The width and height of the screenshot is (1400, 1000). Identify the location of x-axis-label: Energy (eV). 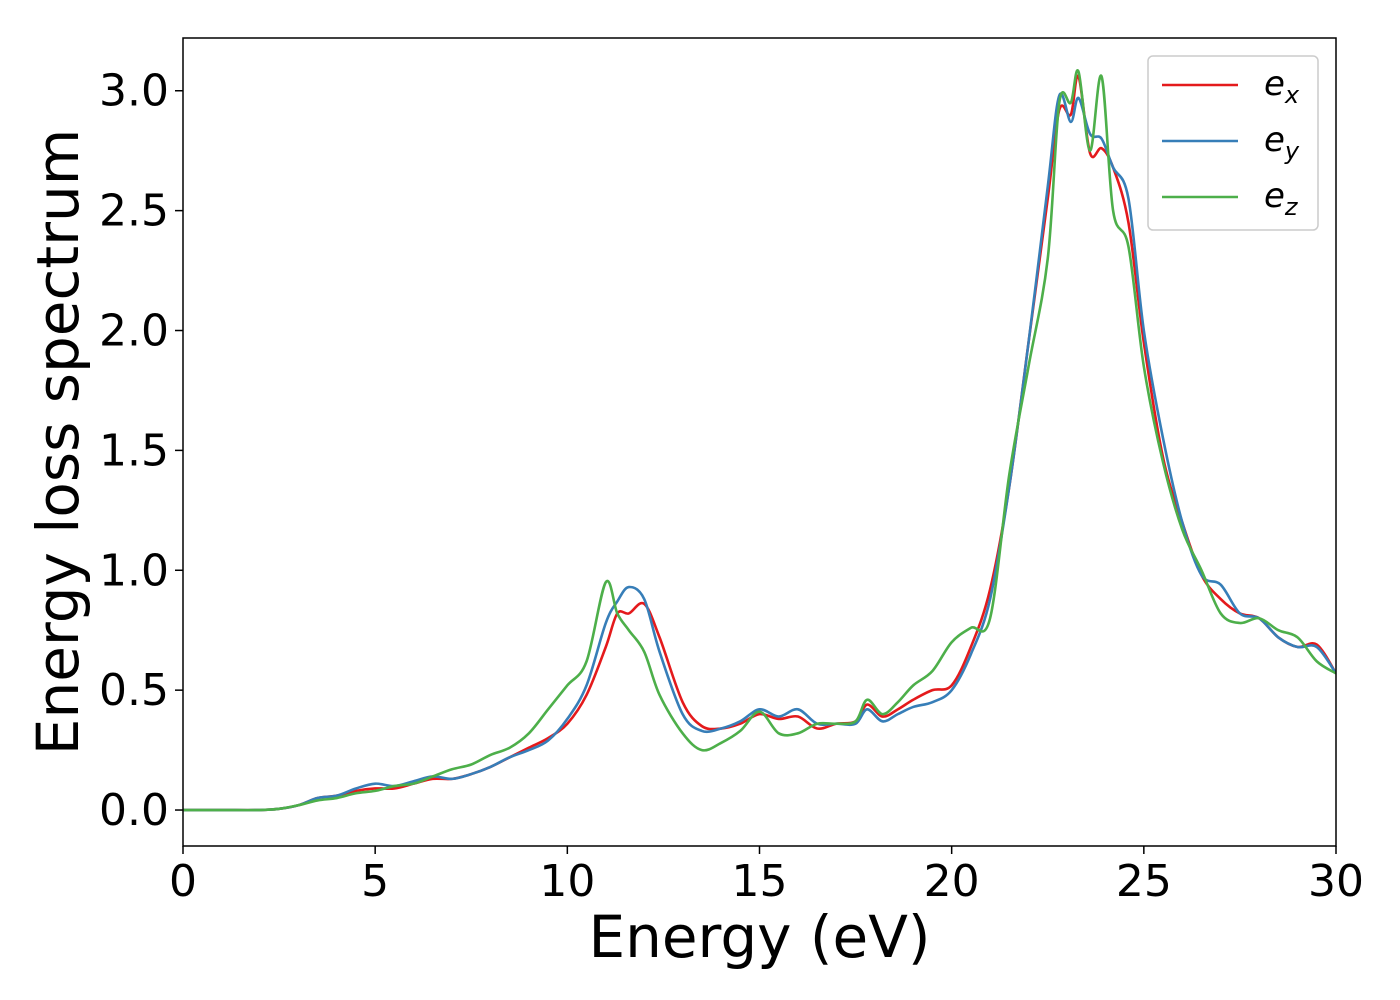
(759, 937).